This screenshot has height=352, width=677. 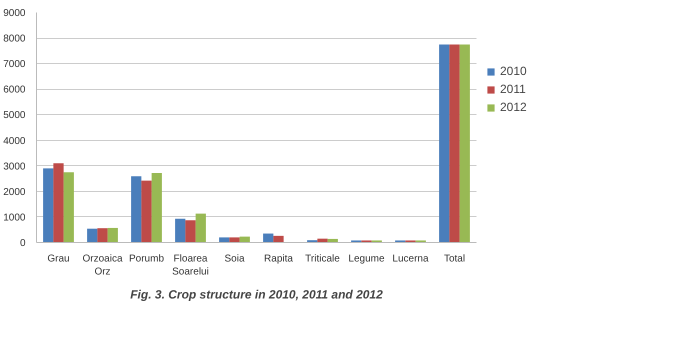 What do you see at coordinates (146, 259) in the screenshot?
I see `x-tick-label: Porumb` at bounding box center [146, 259].